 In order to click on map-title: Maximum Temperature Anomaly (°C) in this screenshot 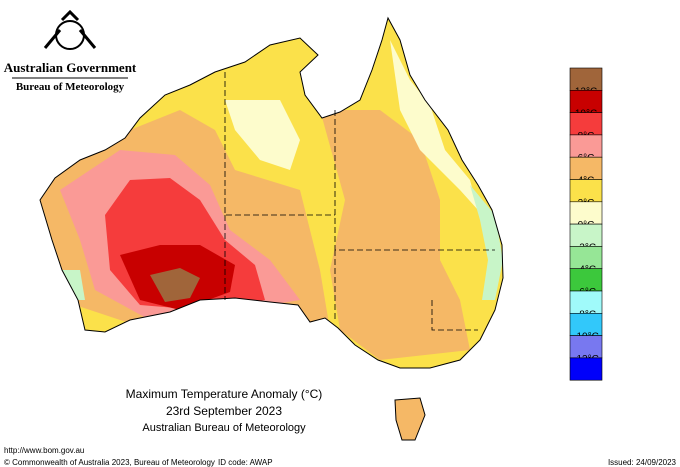, I will do `click(224, 394)`.